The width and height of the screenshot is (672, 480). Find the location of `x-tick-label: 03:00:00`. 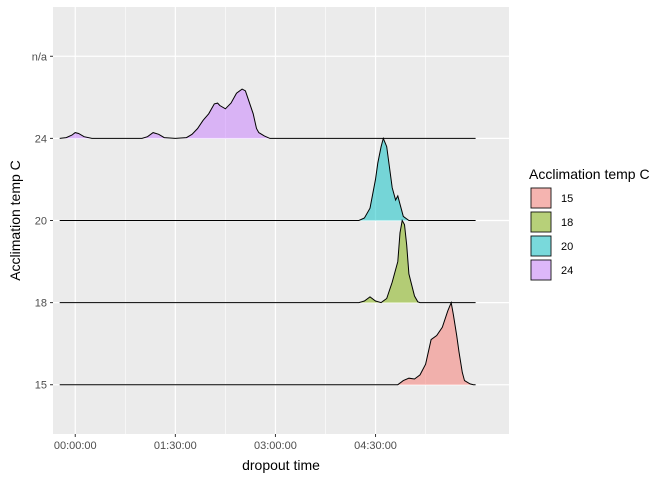

x-tick-label: 03:00:00 is located at coordinates (275, 446).